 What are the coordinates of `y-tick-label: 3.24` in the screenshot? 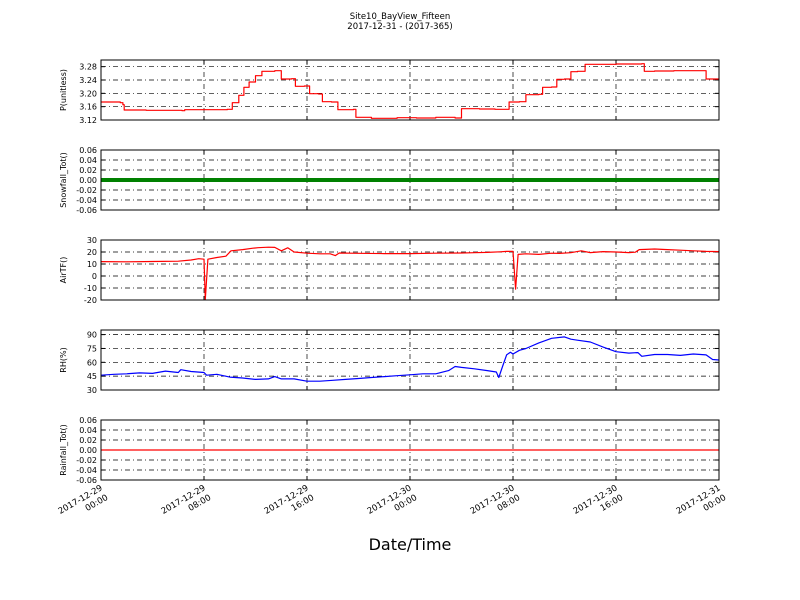 It's located at (88, 80).